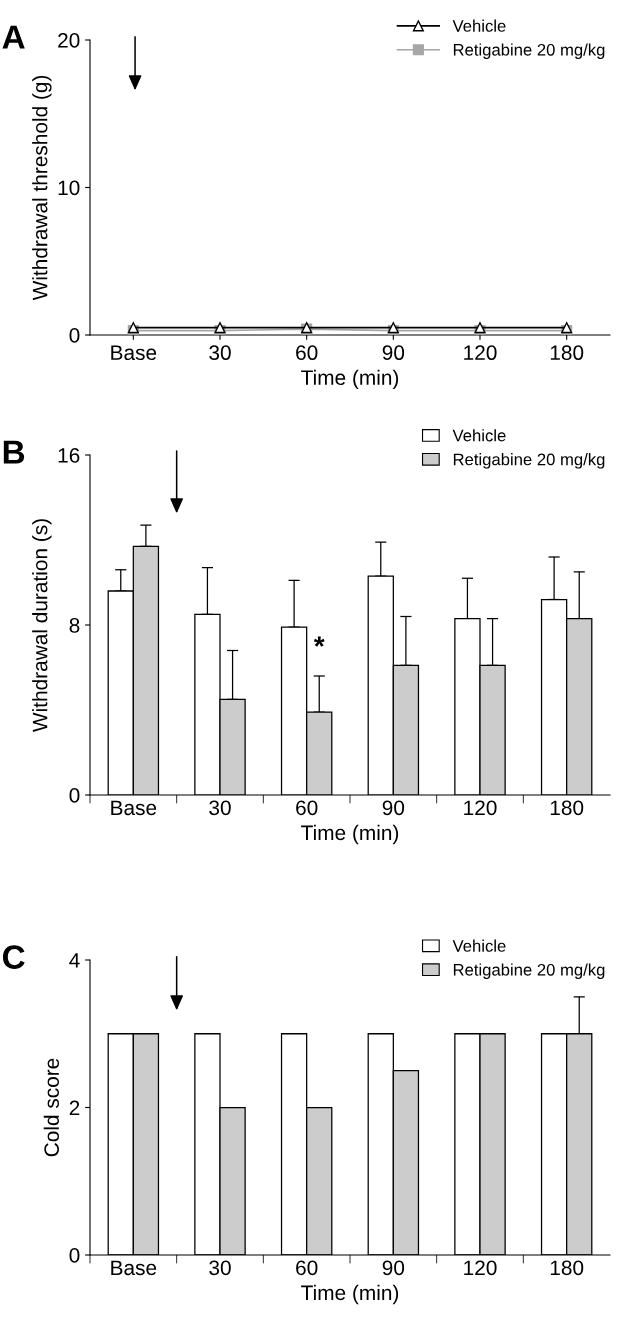 This screenshot has width=617, height=1333. I want to click on chart-title: C, so click(13, 957).